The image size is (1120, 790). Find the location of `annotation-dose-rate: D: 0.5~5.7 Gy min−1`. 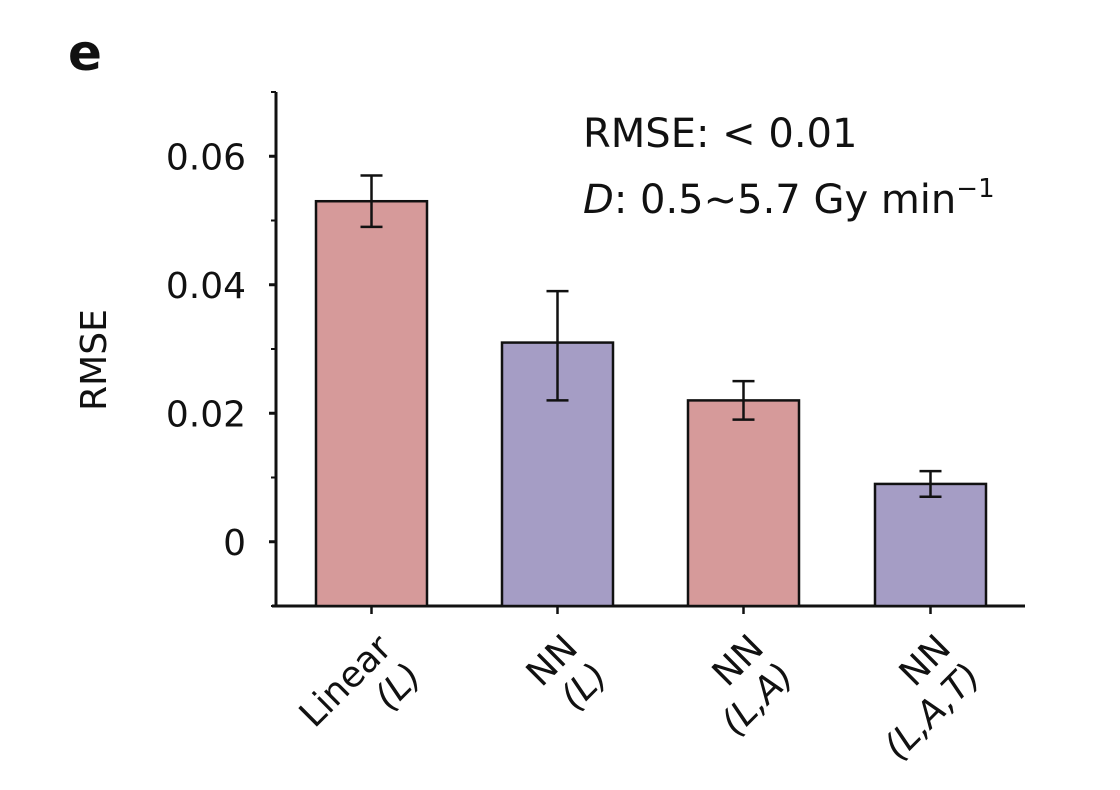

annotation-dose-rate: D: 0.5~5.7 Gy min−1 is located at coordinates (789, 198).